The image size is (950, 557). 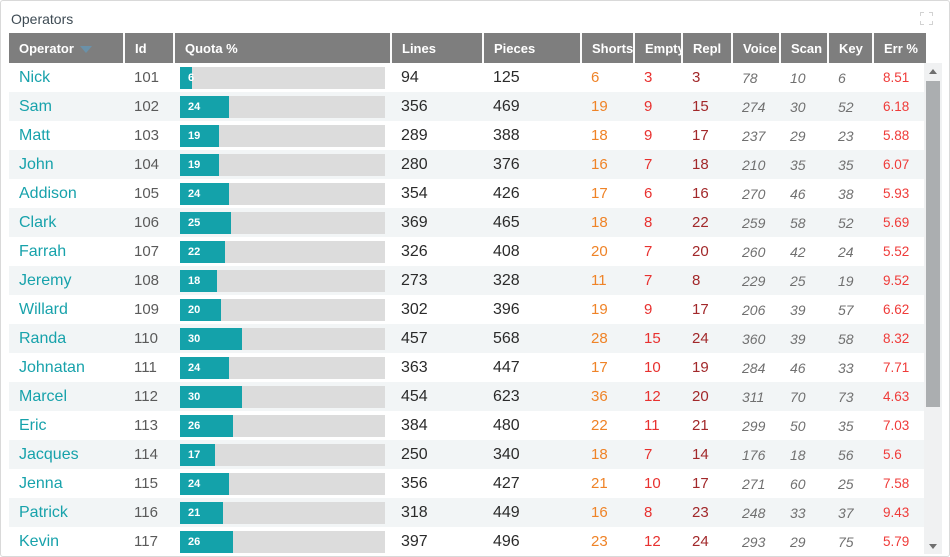 What do you see at coordinates (66, 396) in the screenshot?
I see `cell-operator: Marcel` at bounding box center [66, 396].